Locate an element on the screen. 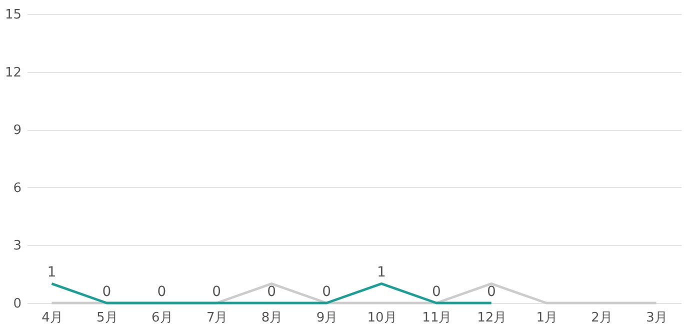 The image size is (685, 330). x-tick-label: 11月 is located at coordinates (437, 318).